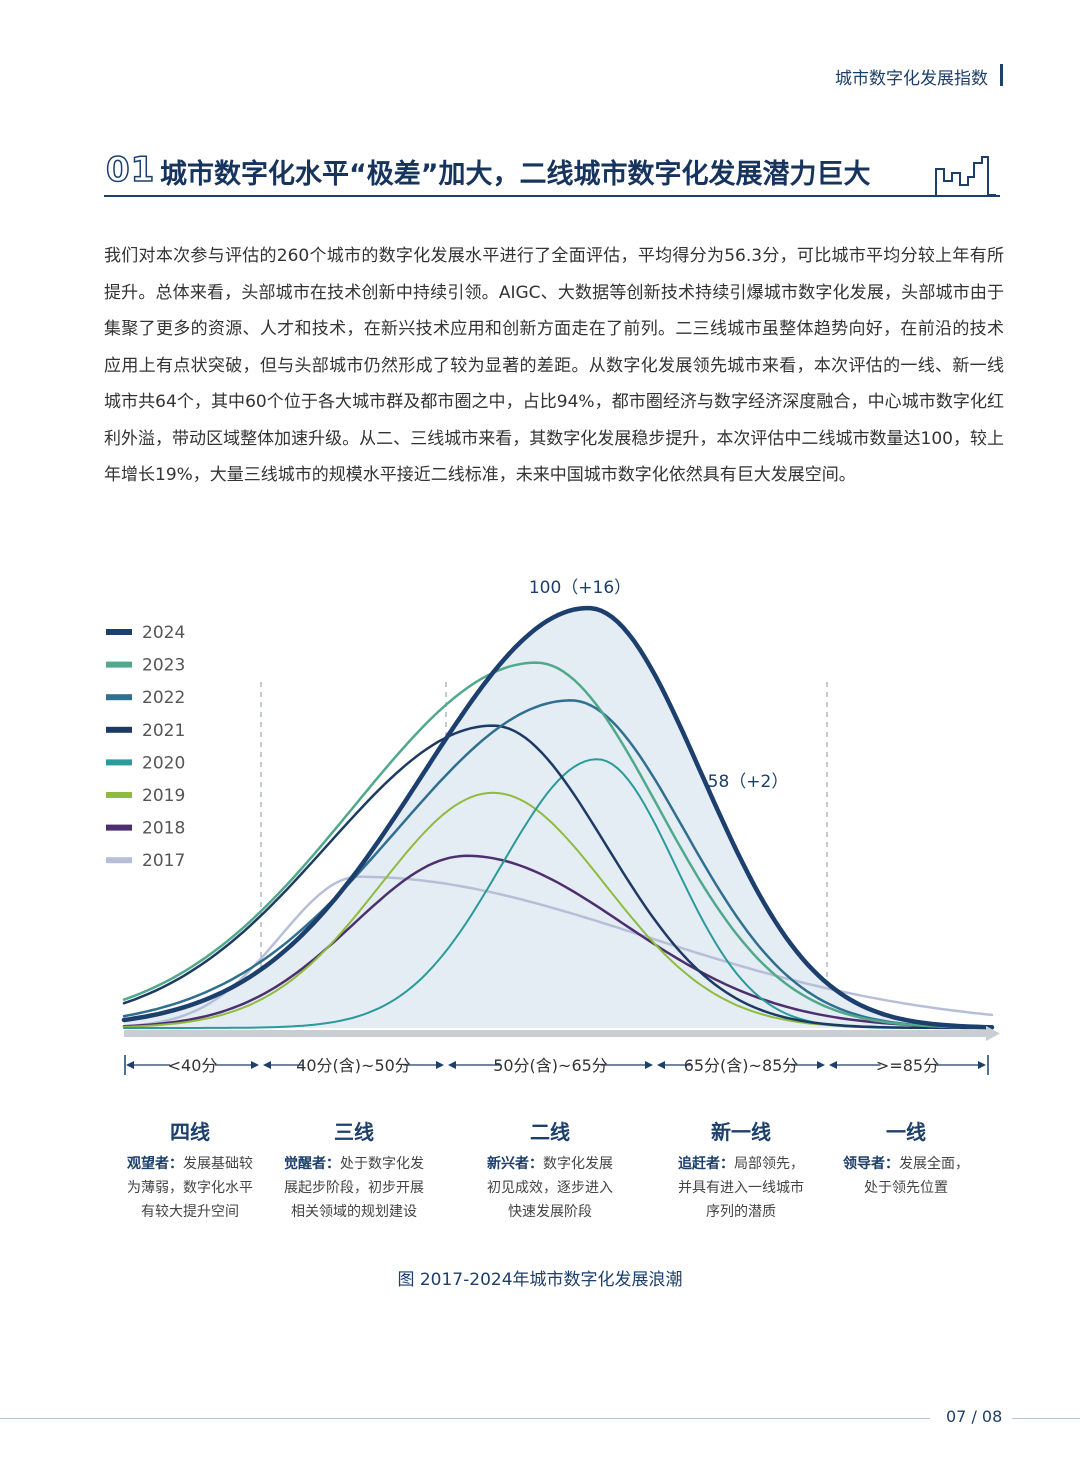 Image resolution: width=1080 pixels, height=1465 pixels. Describe the element at coordinates (119, 795) in the screenshot. I see `legend-swatch-2019` at that location.